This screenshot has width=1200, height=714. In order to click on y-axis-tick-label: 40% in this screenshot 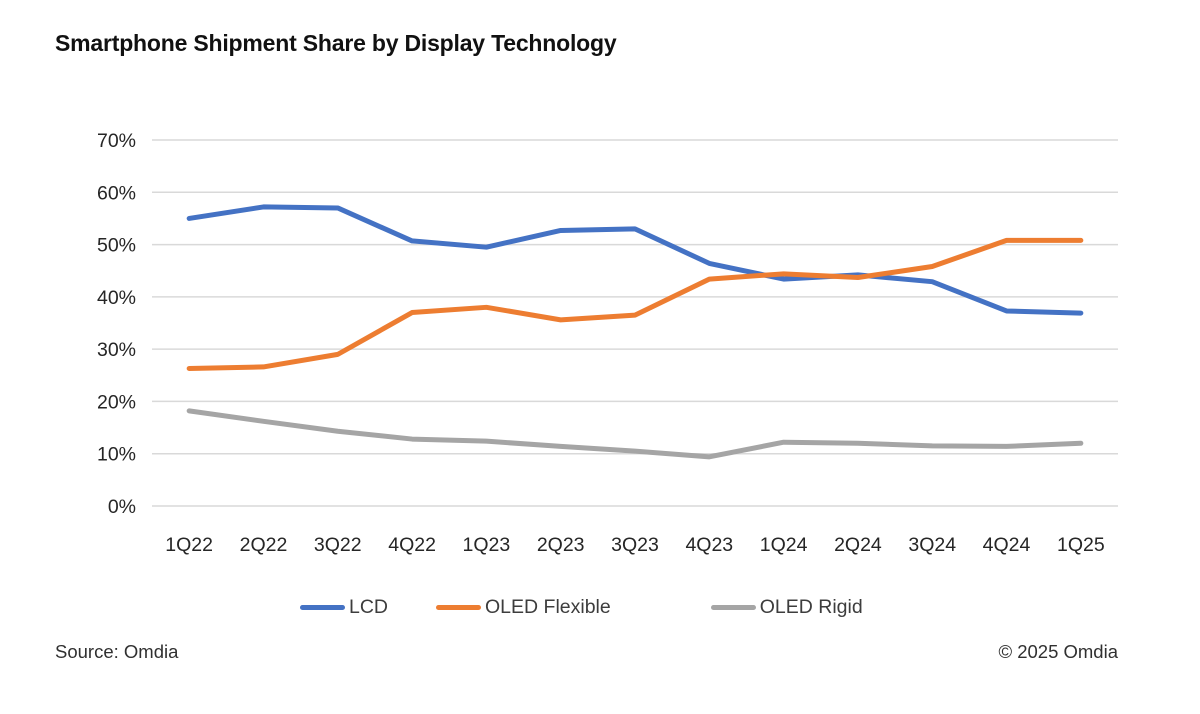, I will do `click(116, 298)`.